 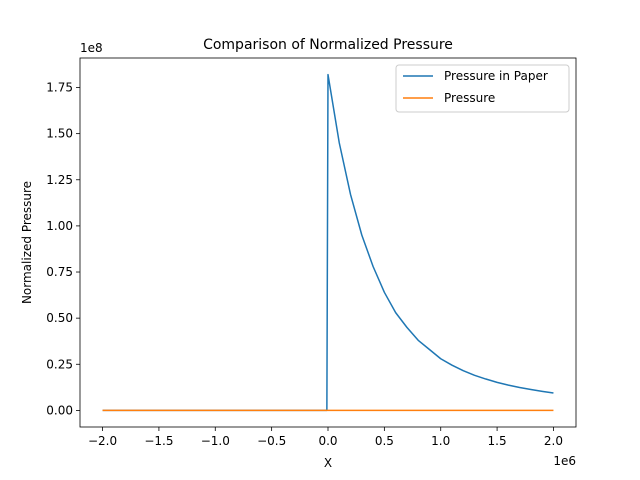 What do you see at coordinates (59, 410) in the screenshot?
I see `y-tick-label: 0.00` at bounding box center [59, 410].